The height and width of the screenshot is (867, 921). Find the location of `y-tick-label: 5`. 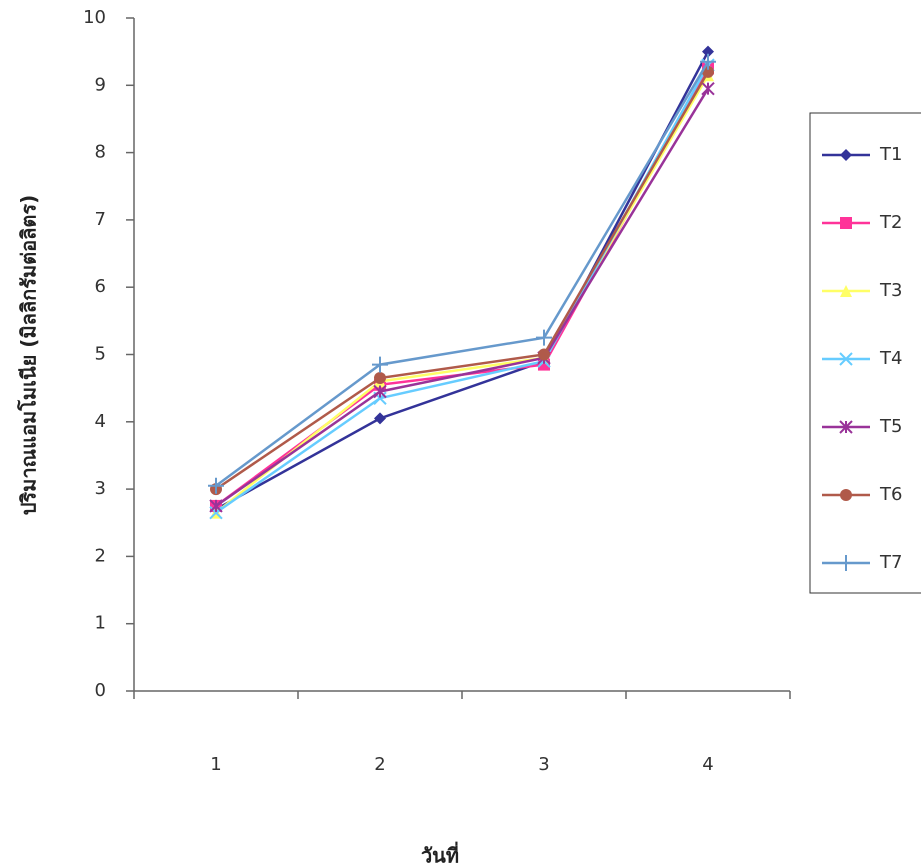

y-tick-label: 5 is located at coordinates (100, 354).